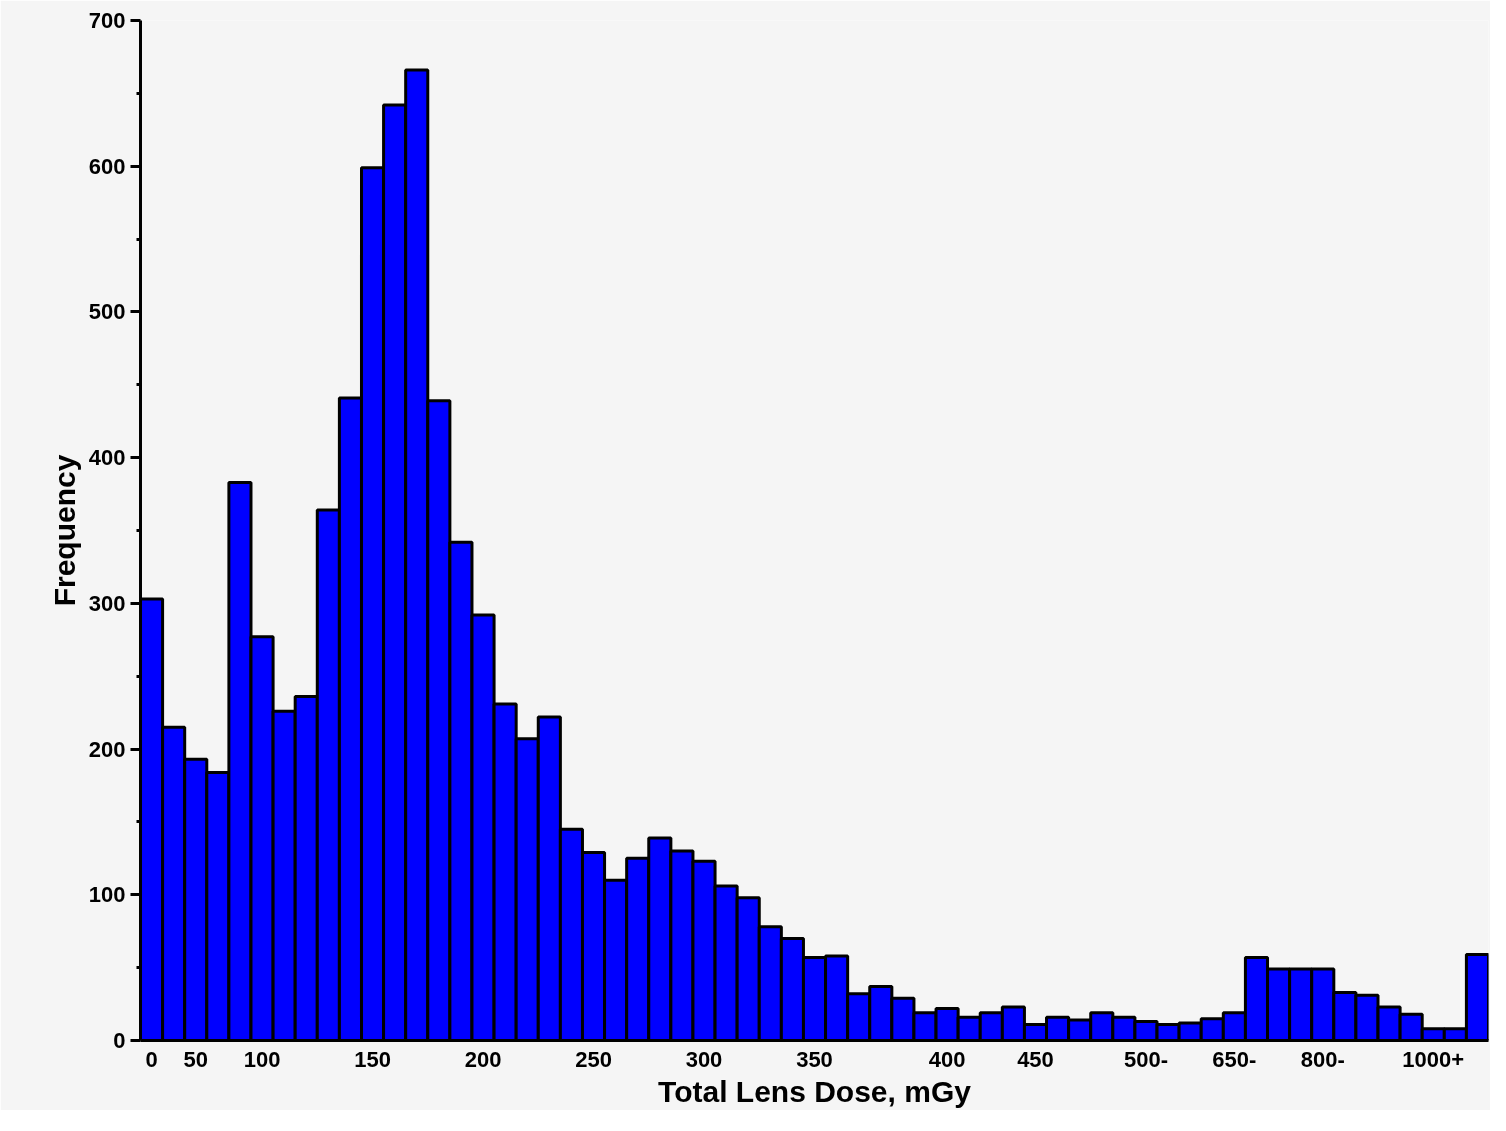 The height and width of the screenshot is (1131, 1506). Describe the element at coordinates (593, 1059) in the screenshot. I see `x-tick-label: 250` at that location.